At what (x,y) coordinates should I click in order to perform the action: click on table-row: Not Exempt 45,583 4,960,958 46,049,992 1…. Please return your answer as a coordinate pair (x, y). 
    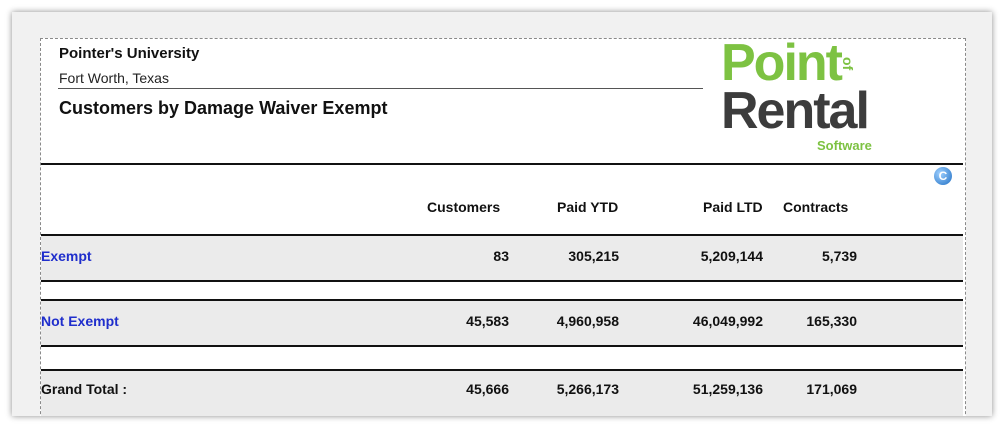
    Looking at the image, I should click on (502, 323).